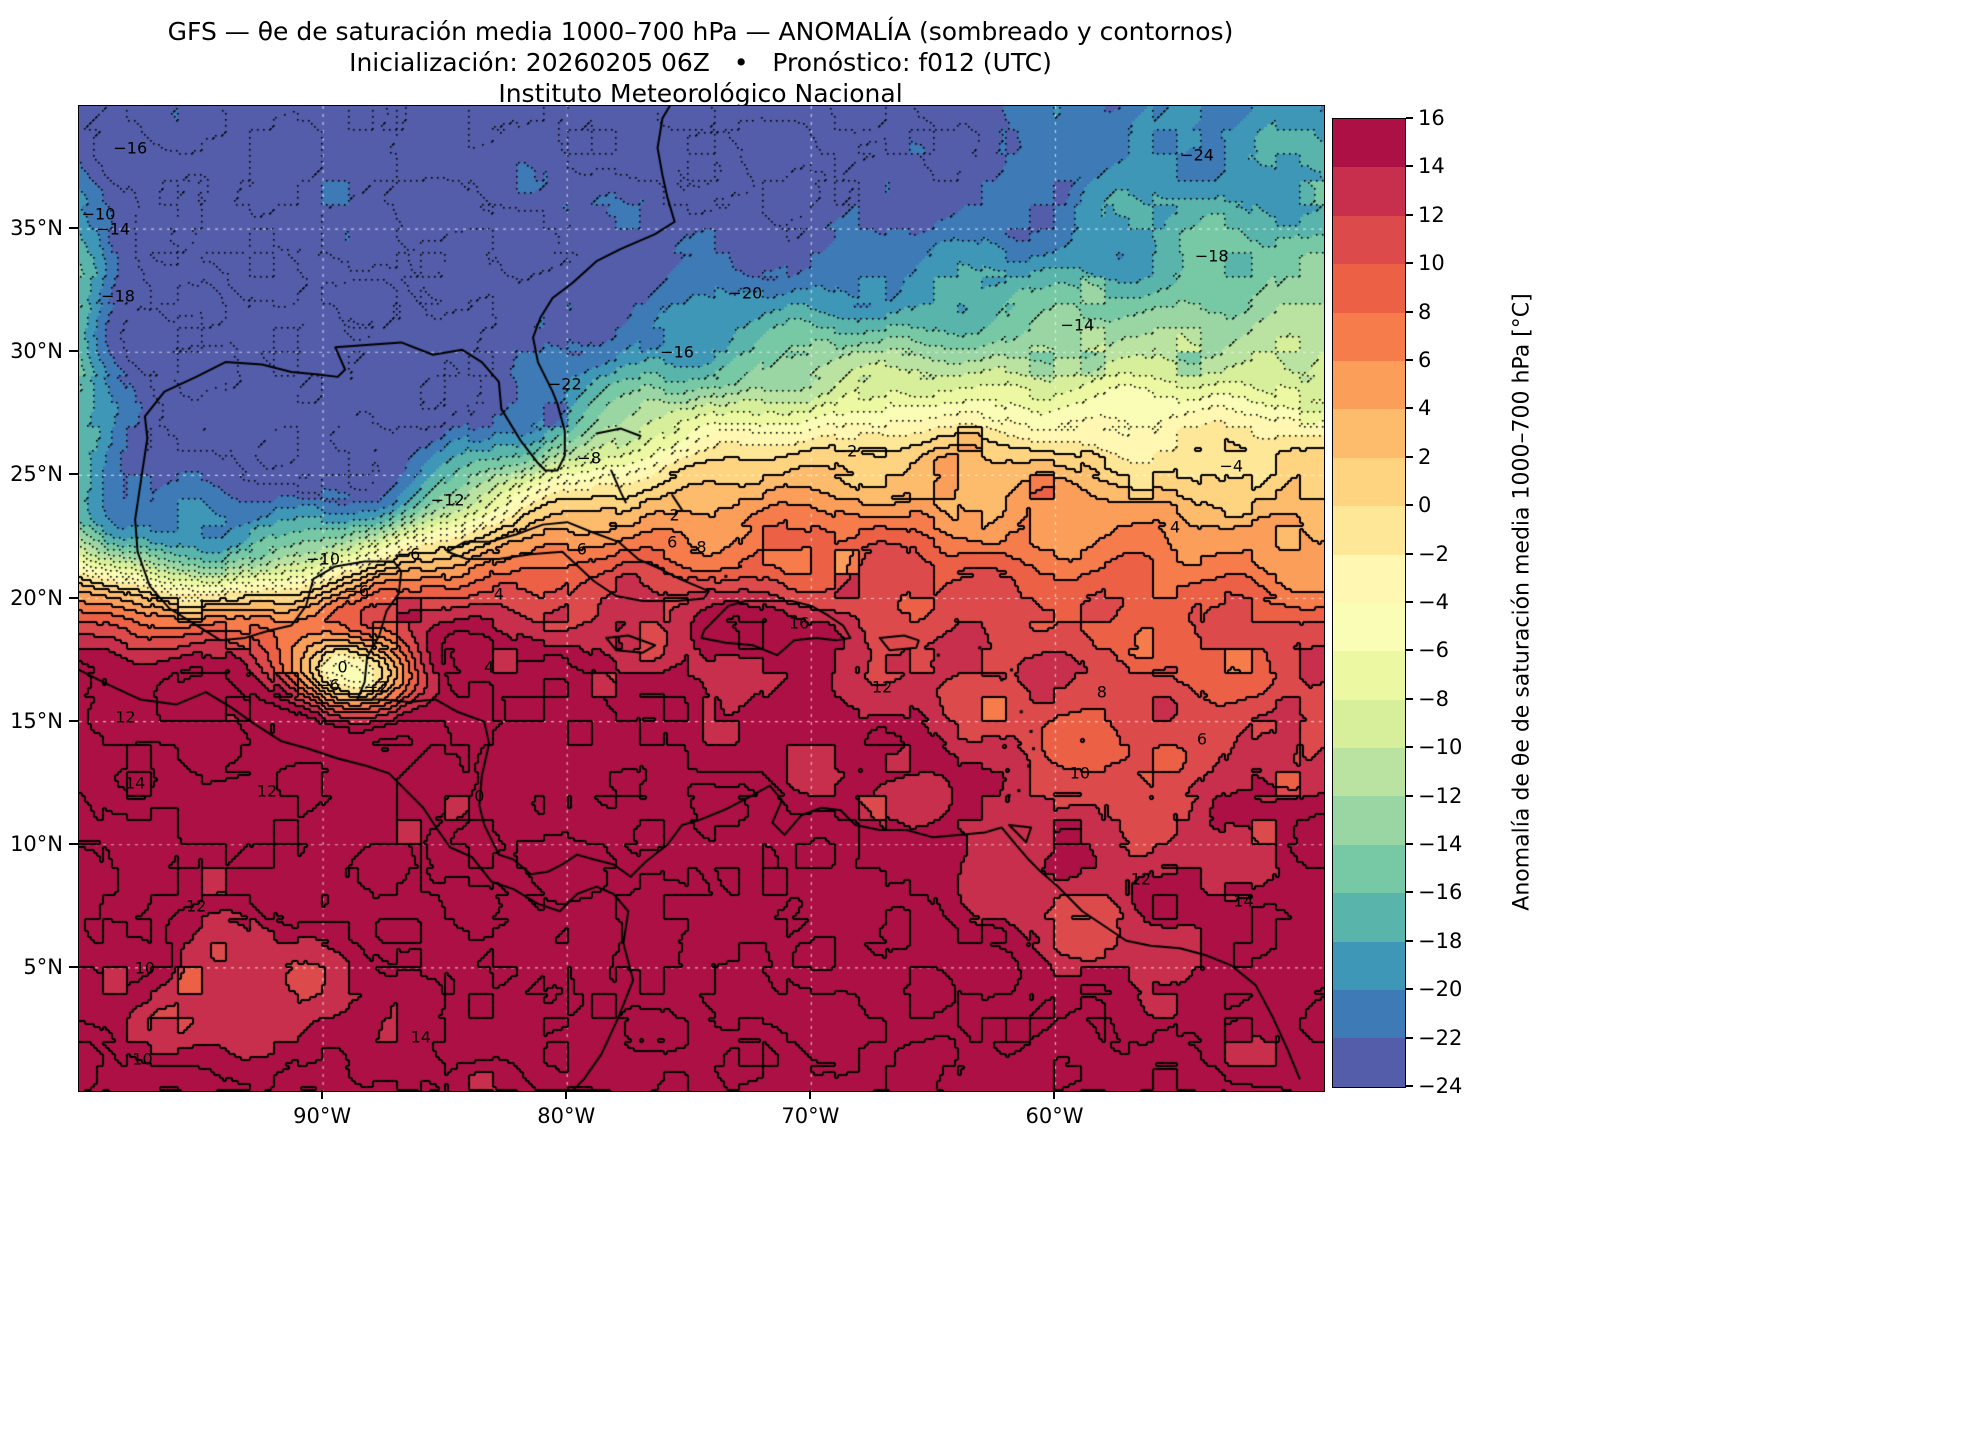 The height and width of the screenshot is (1440, 1980). What do you see at coordinates (1433, 553) in the screenshot?
I see `colorbar-tick-label: −2` at bounding box center [1433, 553].